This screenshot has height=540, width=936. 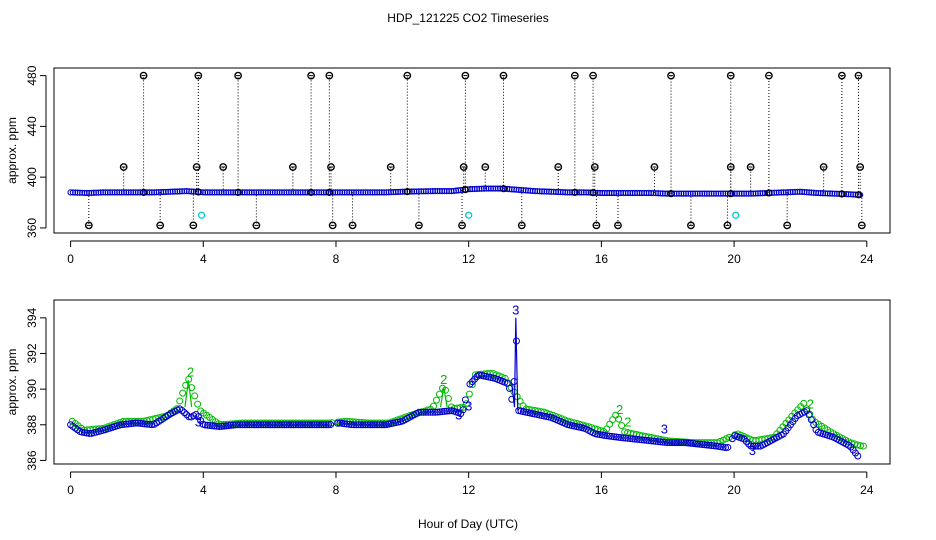 What do you see at coordinates (201, 215) in the screenshot?
I see `flag-point` at bounding box center [201, 215].